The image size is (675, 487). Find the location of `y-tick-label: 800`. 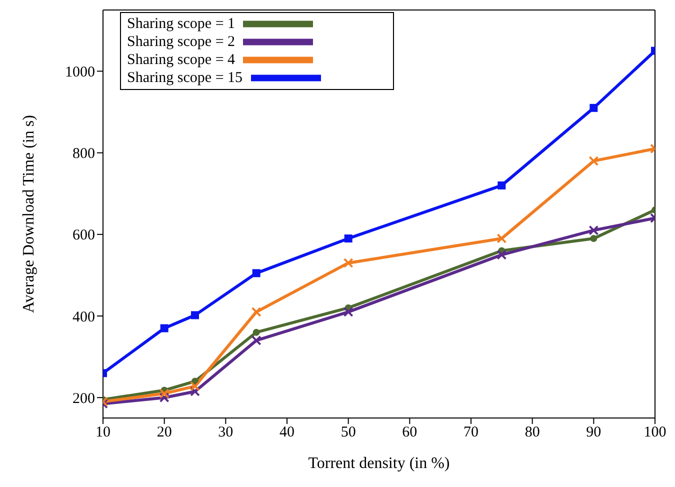

y-tick-label: 800 is located at coordinates (83, 154).